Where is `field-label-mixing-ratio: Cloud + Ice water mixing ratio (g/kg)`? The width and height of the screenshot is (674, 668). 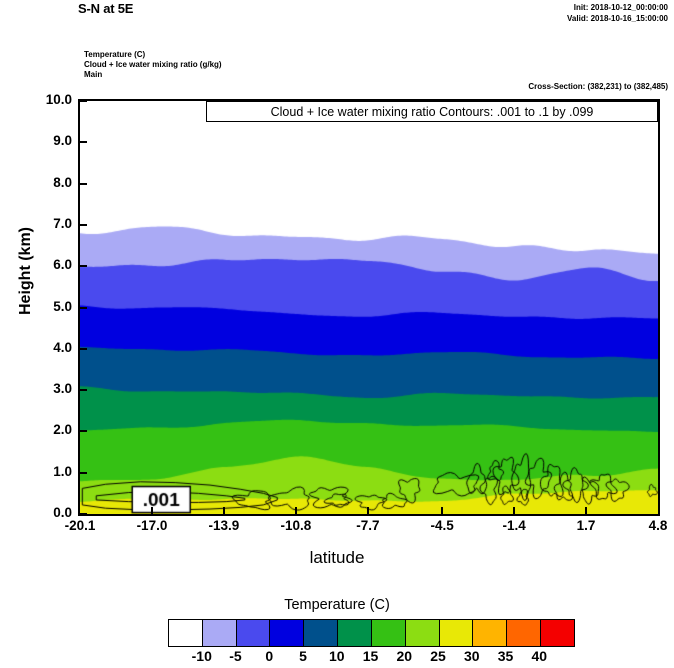 field-label-mixing-ratio: Cloud + Ice water mixing ratio (g/kg) is located at coordinates (153, 64).